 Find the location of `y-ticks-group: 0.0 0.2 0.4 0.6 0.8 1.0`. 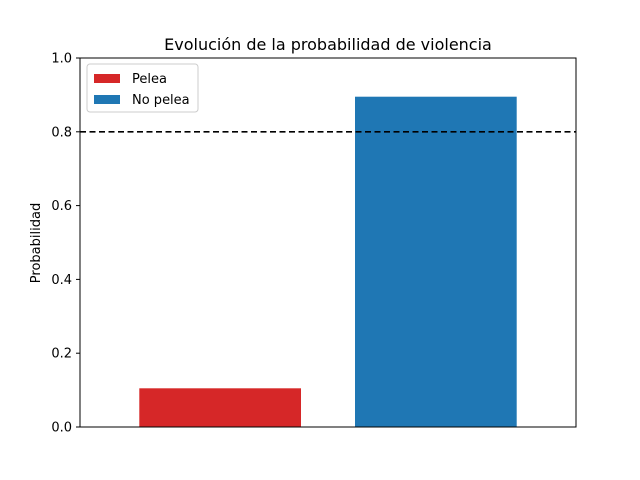

y-ticks-group: 0.0 0.2 0.4 0.6 0.8 1.0 is located at coordinates (65, 244).